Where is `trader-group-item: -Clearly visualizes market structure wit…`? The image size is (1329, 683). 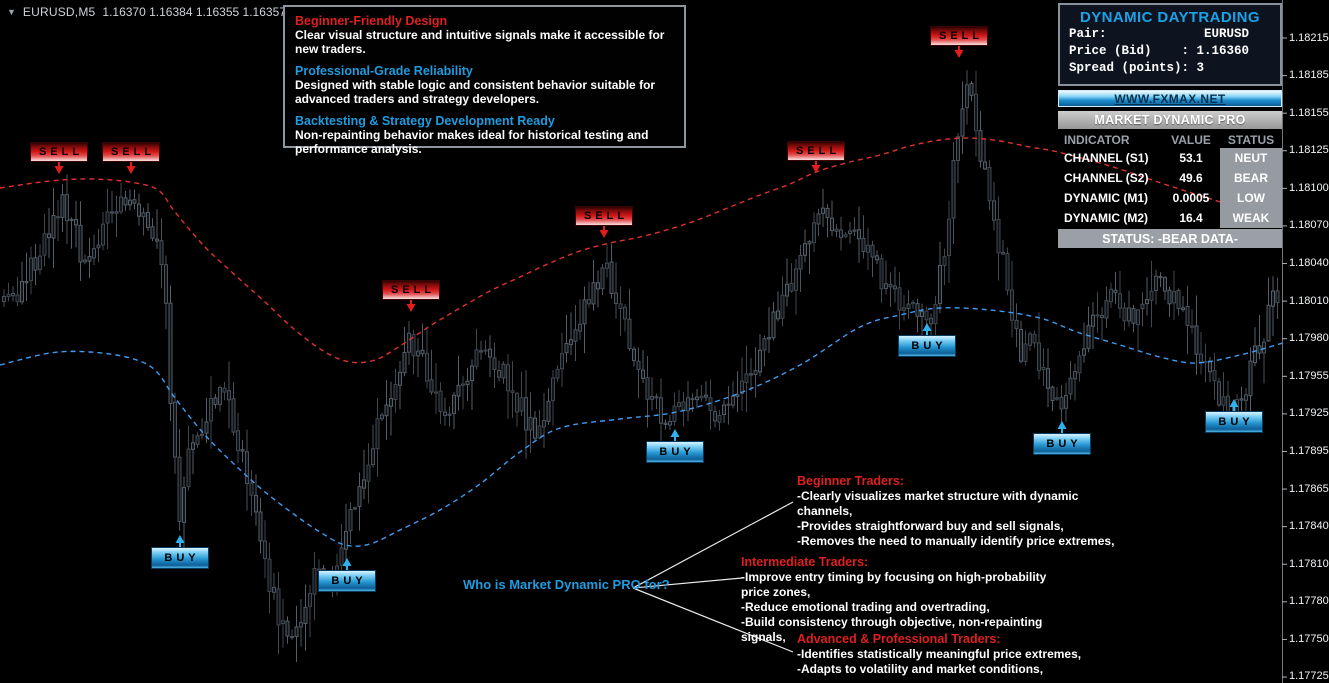 trader-group-item: -Clearly visualizes market structure wit… is located at coordinates (938, 503).